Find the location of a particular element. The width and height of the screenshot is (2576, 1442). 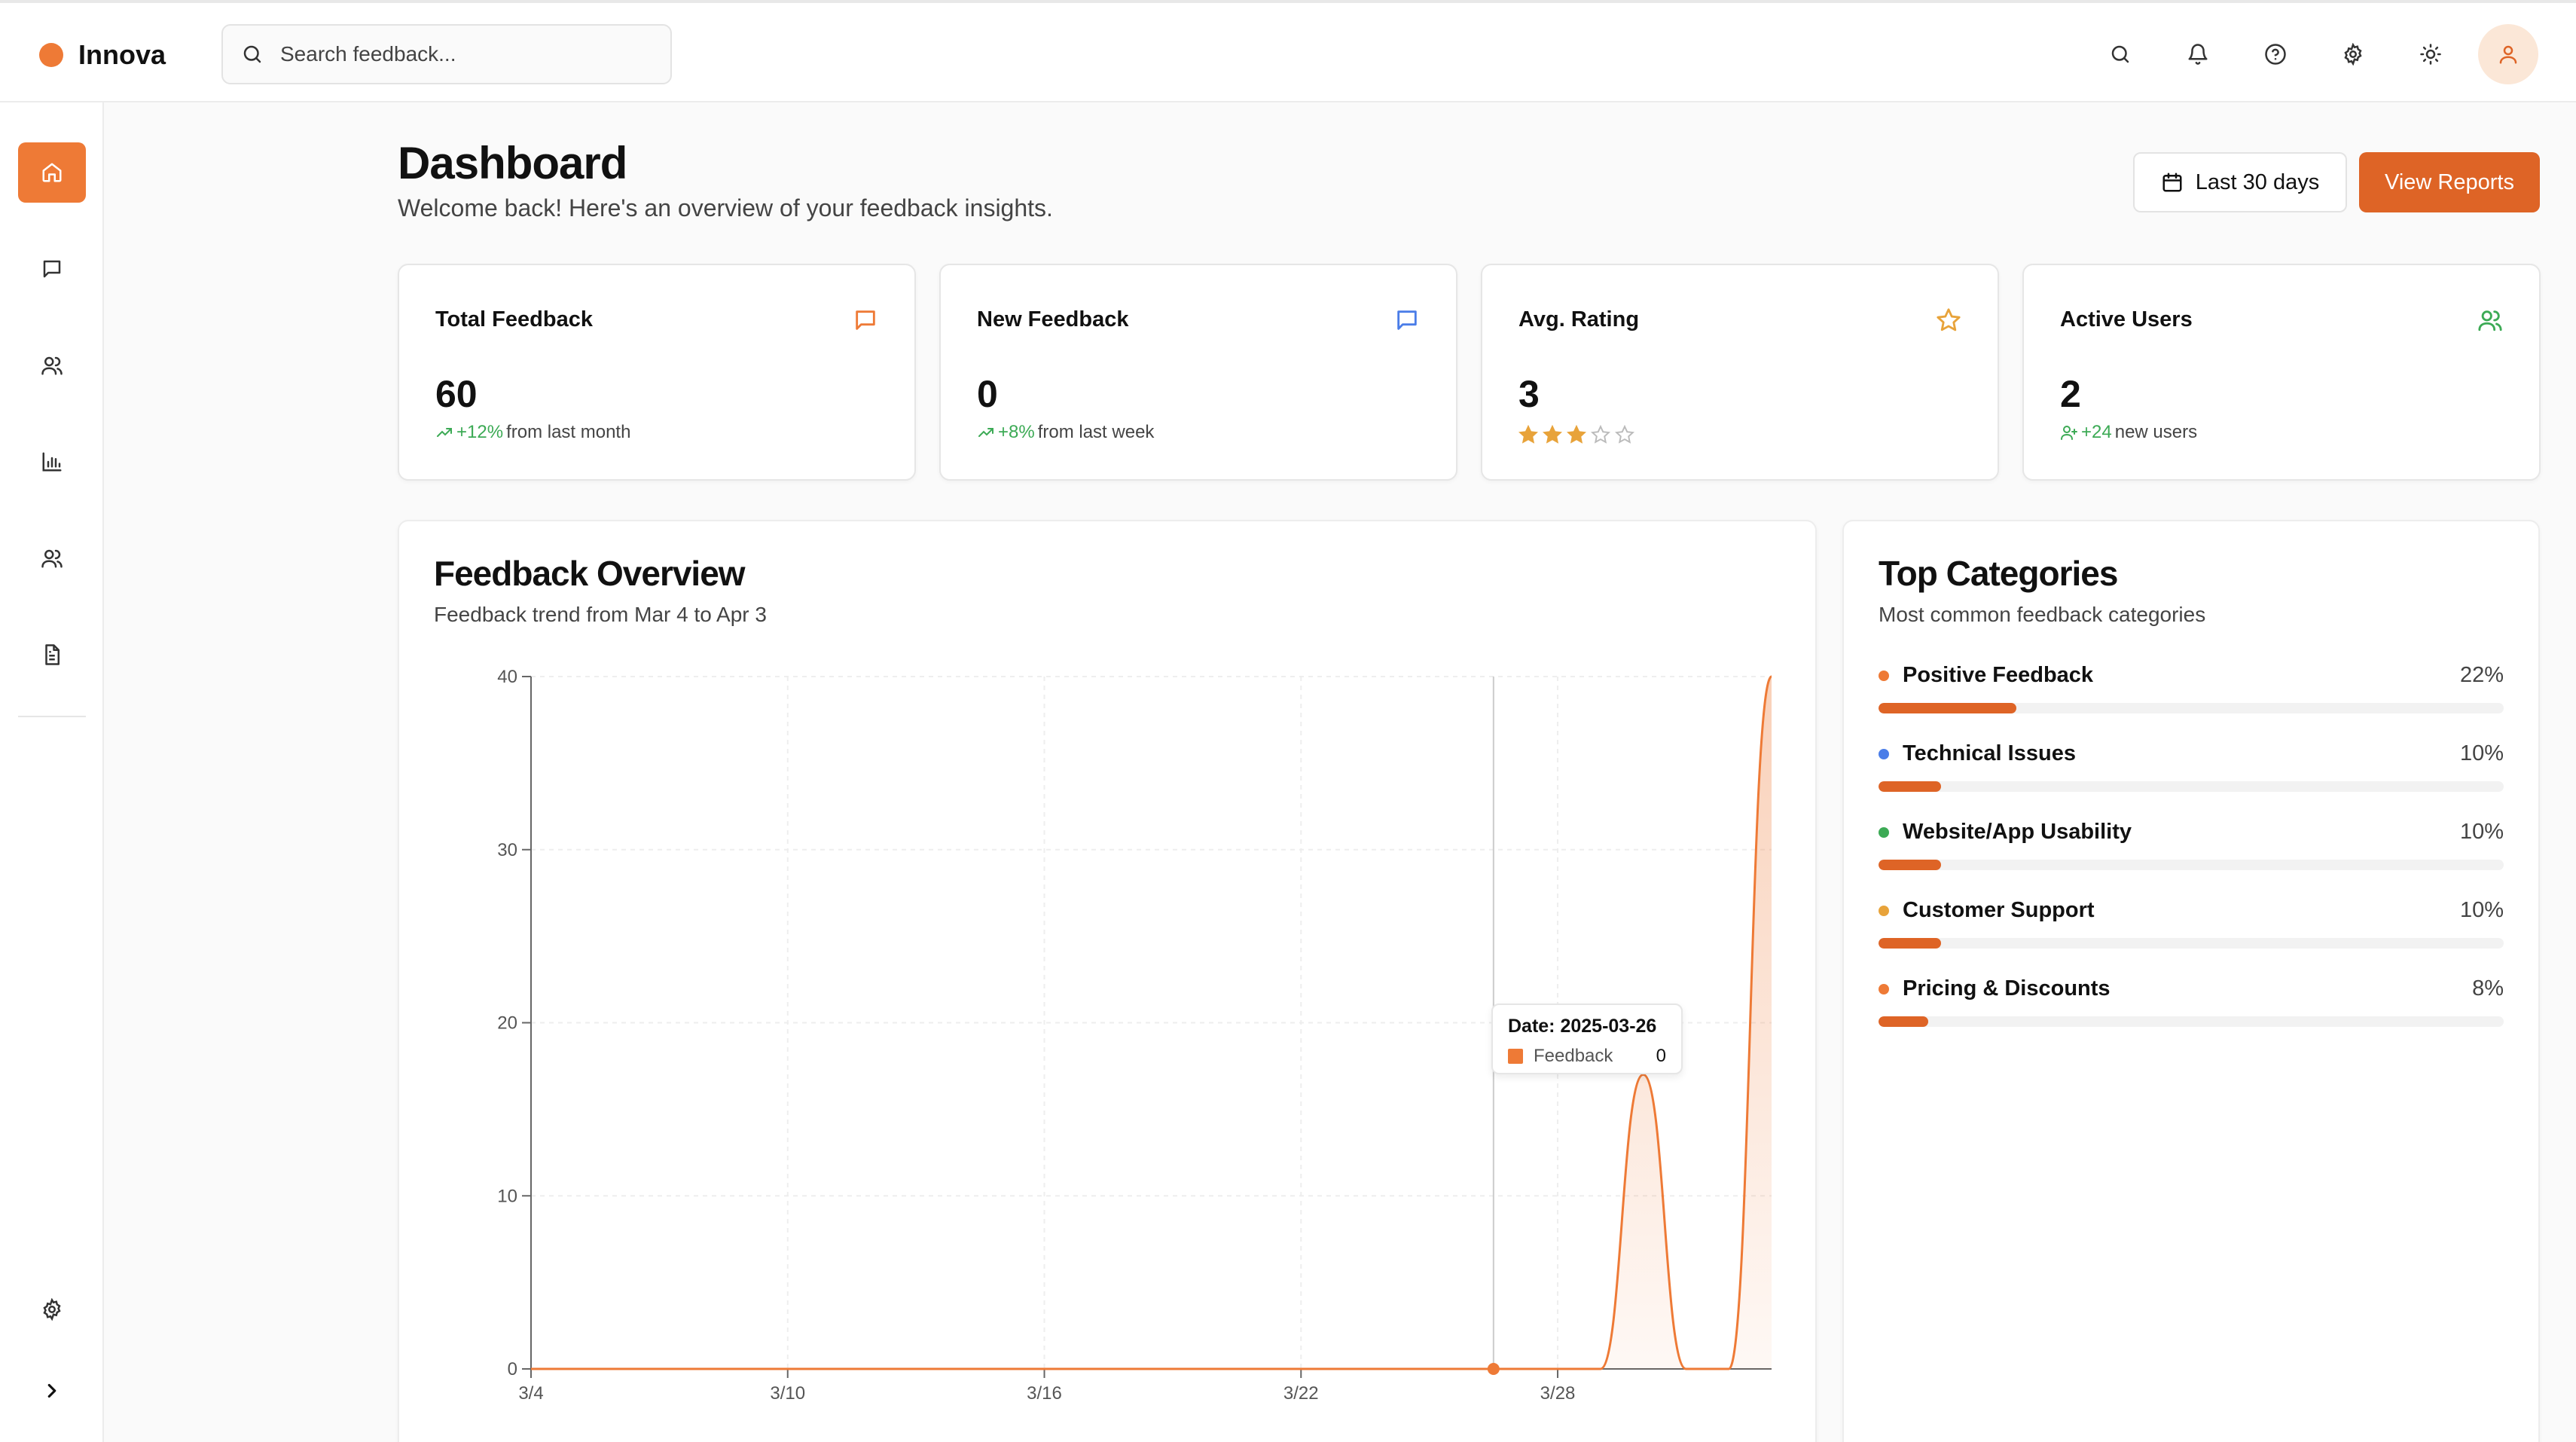

tooltip-value: 0 is located at coordinates (1661, 1056).